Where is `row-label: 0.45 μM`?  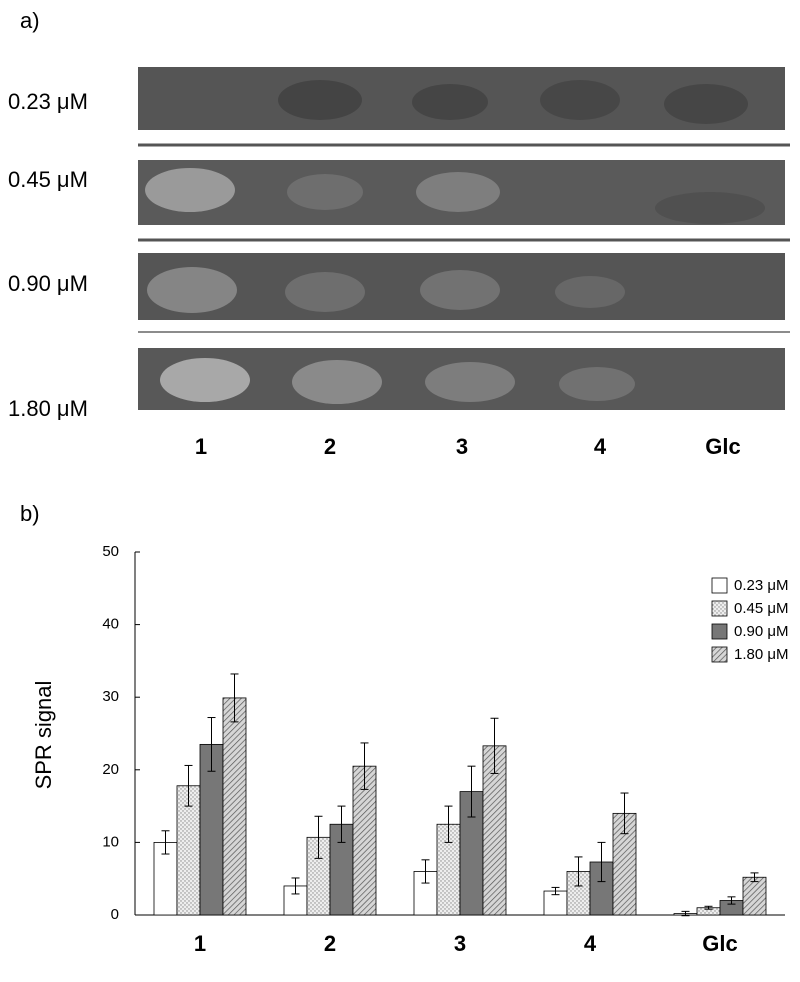
row-label: 0.45 μM is located at coordinates (48, 179).